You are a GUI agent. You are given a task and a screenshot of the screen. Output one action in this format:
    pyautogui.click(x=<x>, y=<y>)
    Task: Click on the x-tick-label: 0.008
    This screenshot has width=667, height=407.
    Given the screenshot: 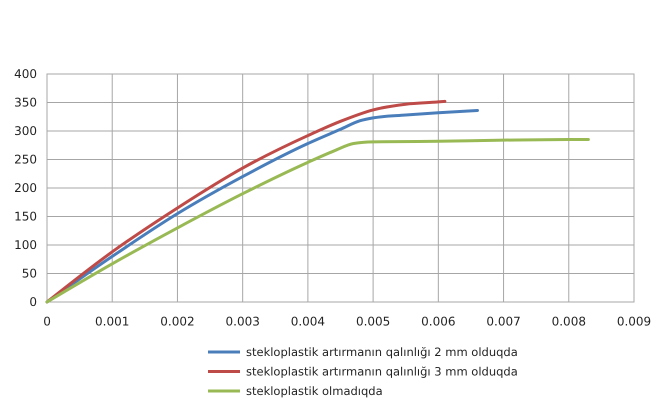 What is the action you would take?
    pyautogui.click(x=569, y=321)
    